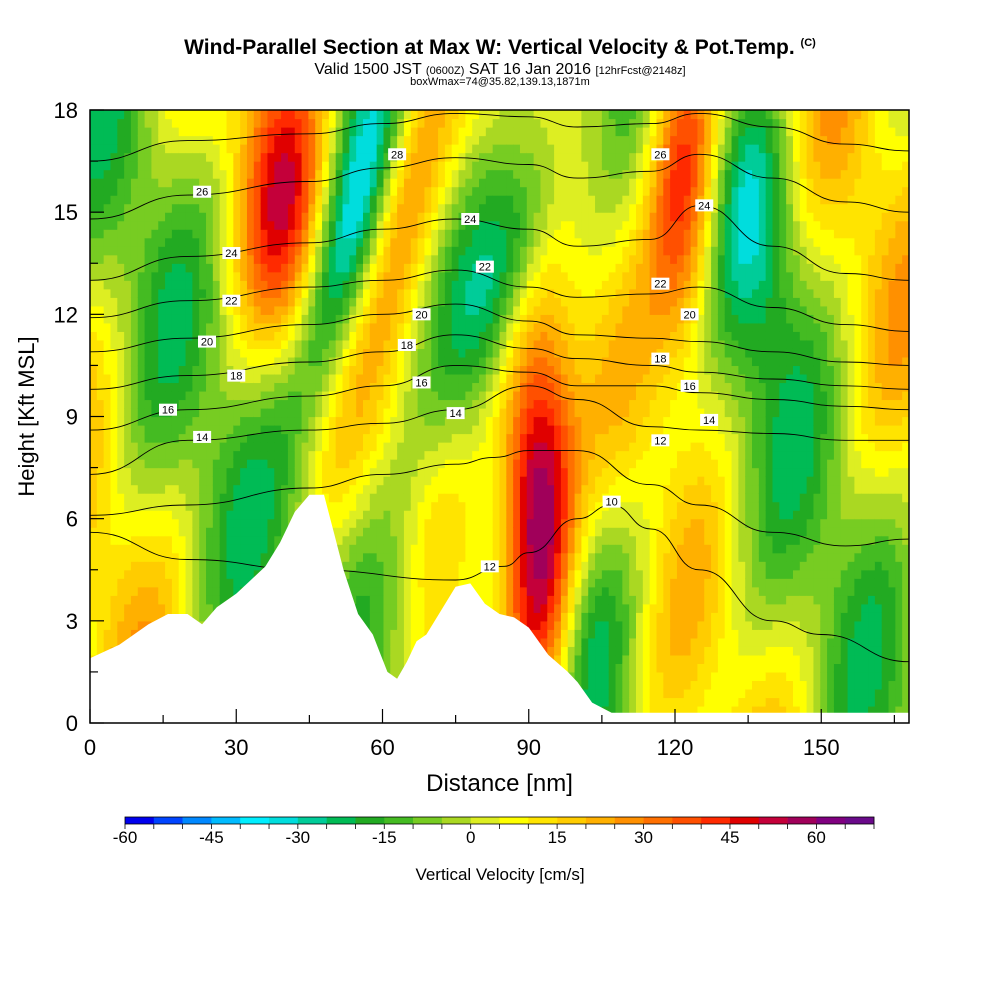 This screenshot has width=1000, height=1000. Describe the element at coordinates (730, 837) in the screenshot. I see `colorbar-tick-label: 45` at that location.